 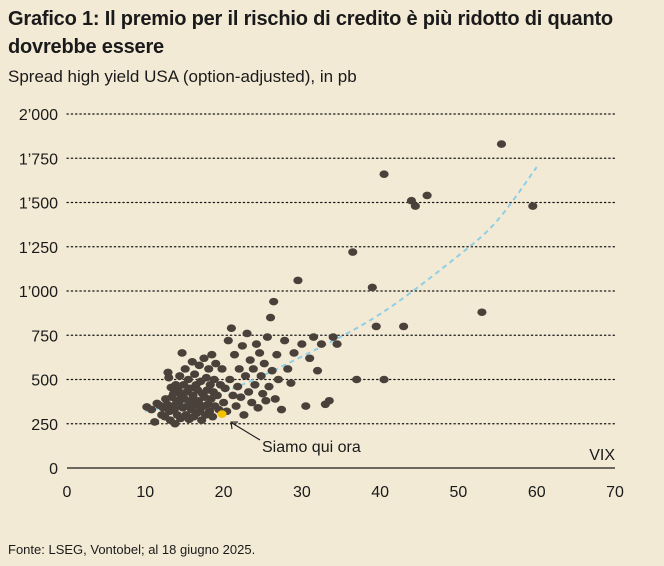 I want to click on x-axis-label: VIX, so click(x=602, y=455).